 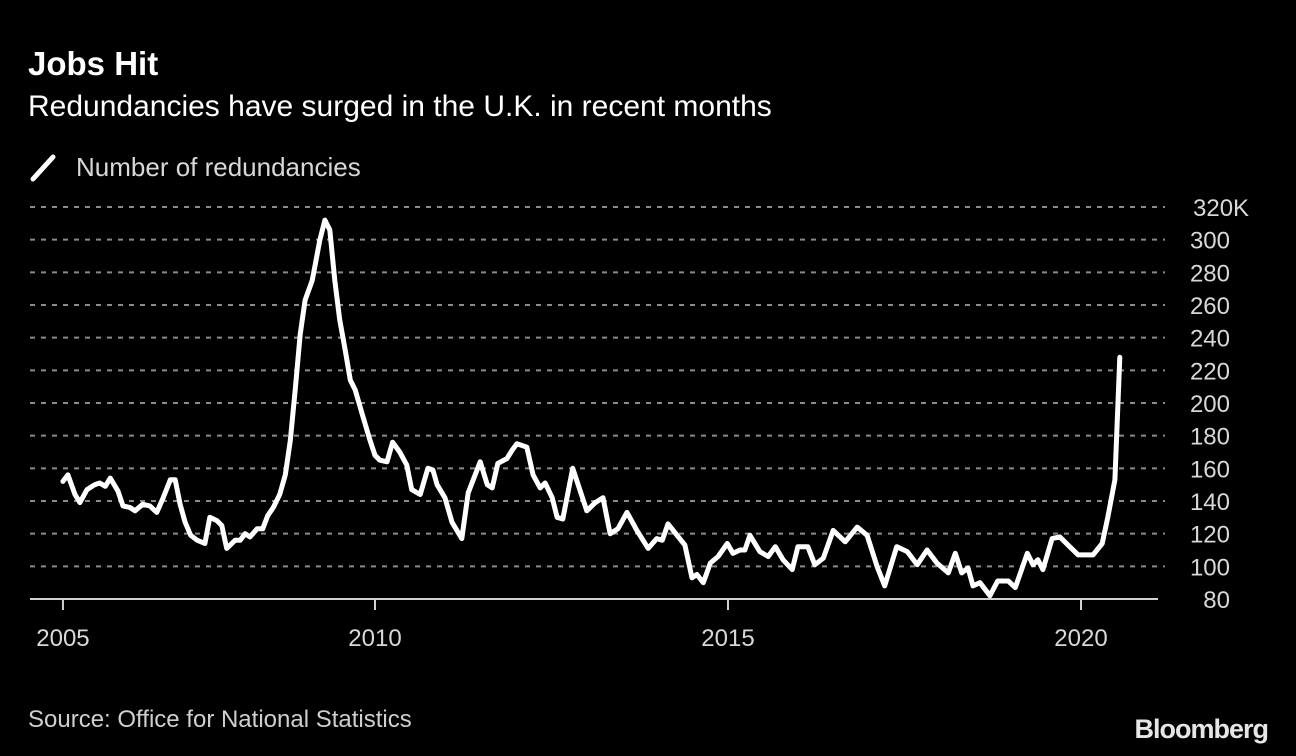 I want to click on y-axis: 80 100 120 140 160 180 200 220 240 260 280 300 320K, so click(x=1219, y=404).